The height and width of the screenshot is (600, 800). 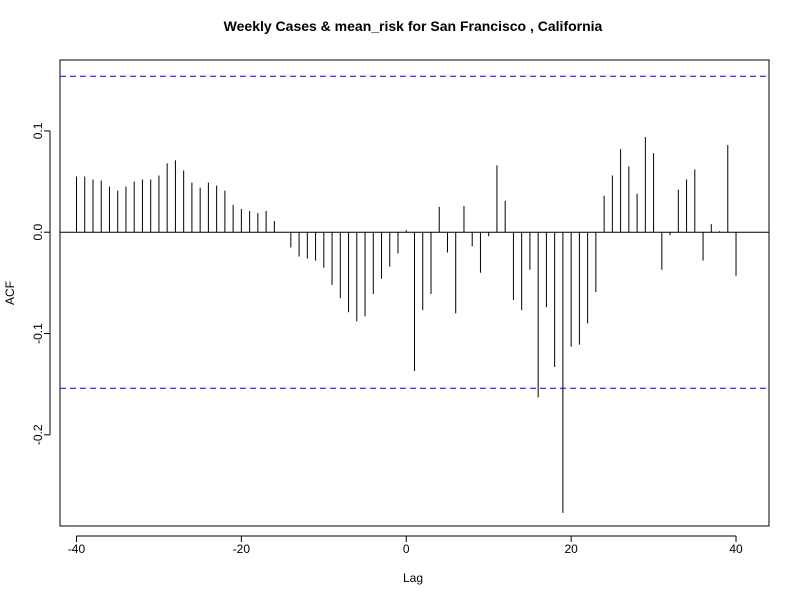 What do you see at coordinates (242, 549) in the screenshot?
I see `x-tick-label: -20` at bounding box center [242, 549].